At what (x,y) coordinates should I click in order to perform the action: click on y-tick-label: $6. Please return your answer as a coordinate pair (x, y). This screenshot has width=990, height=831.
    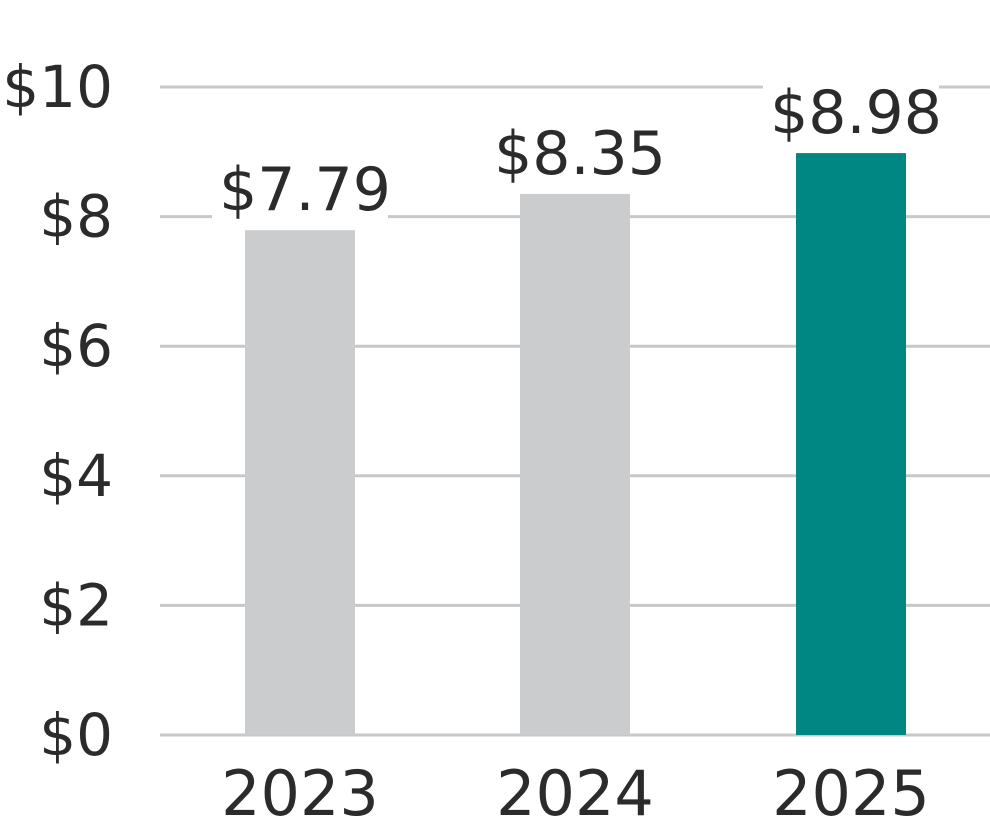
    Looking at the image, I should click on (76, 346).